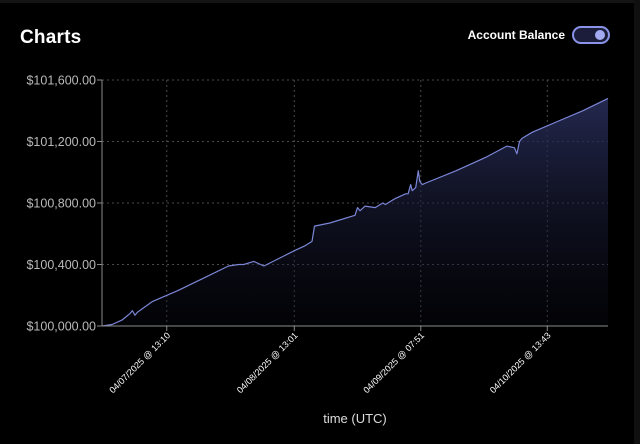  Describe the element at coordinates (516, 35) in the screenshot. I see `toggle-label: Account Balance` at that location.